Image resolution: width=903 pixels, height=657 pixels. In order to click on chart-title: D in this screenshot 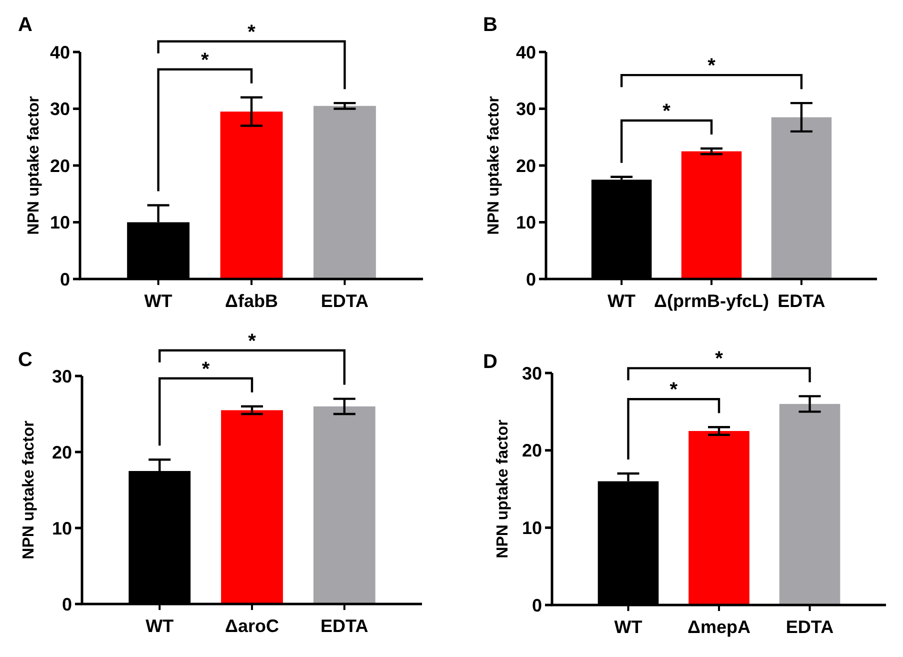, I will do `click(490, 362)`.